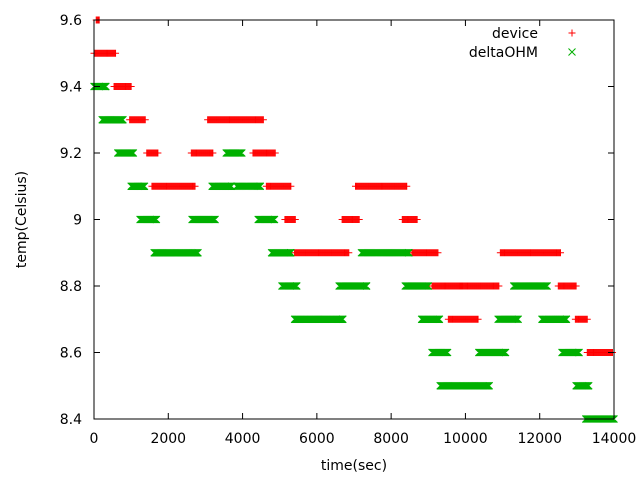 This screenshot has height=480, width=640. What do you see at coordinates (22, 219) in the screenshot?
I see `y-axis-label: temp(Celsius)` at bounding box center [22, 219].